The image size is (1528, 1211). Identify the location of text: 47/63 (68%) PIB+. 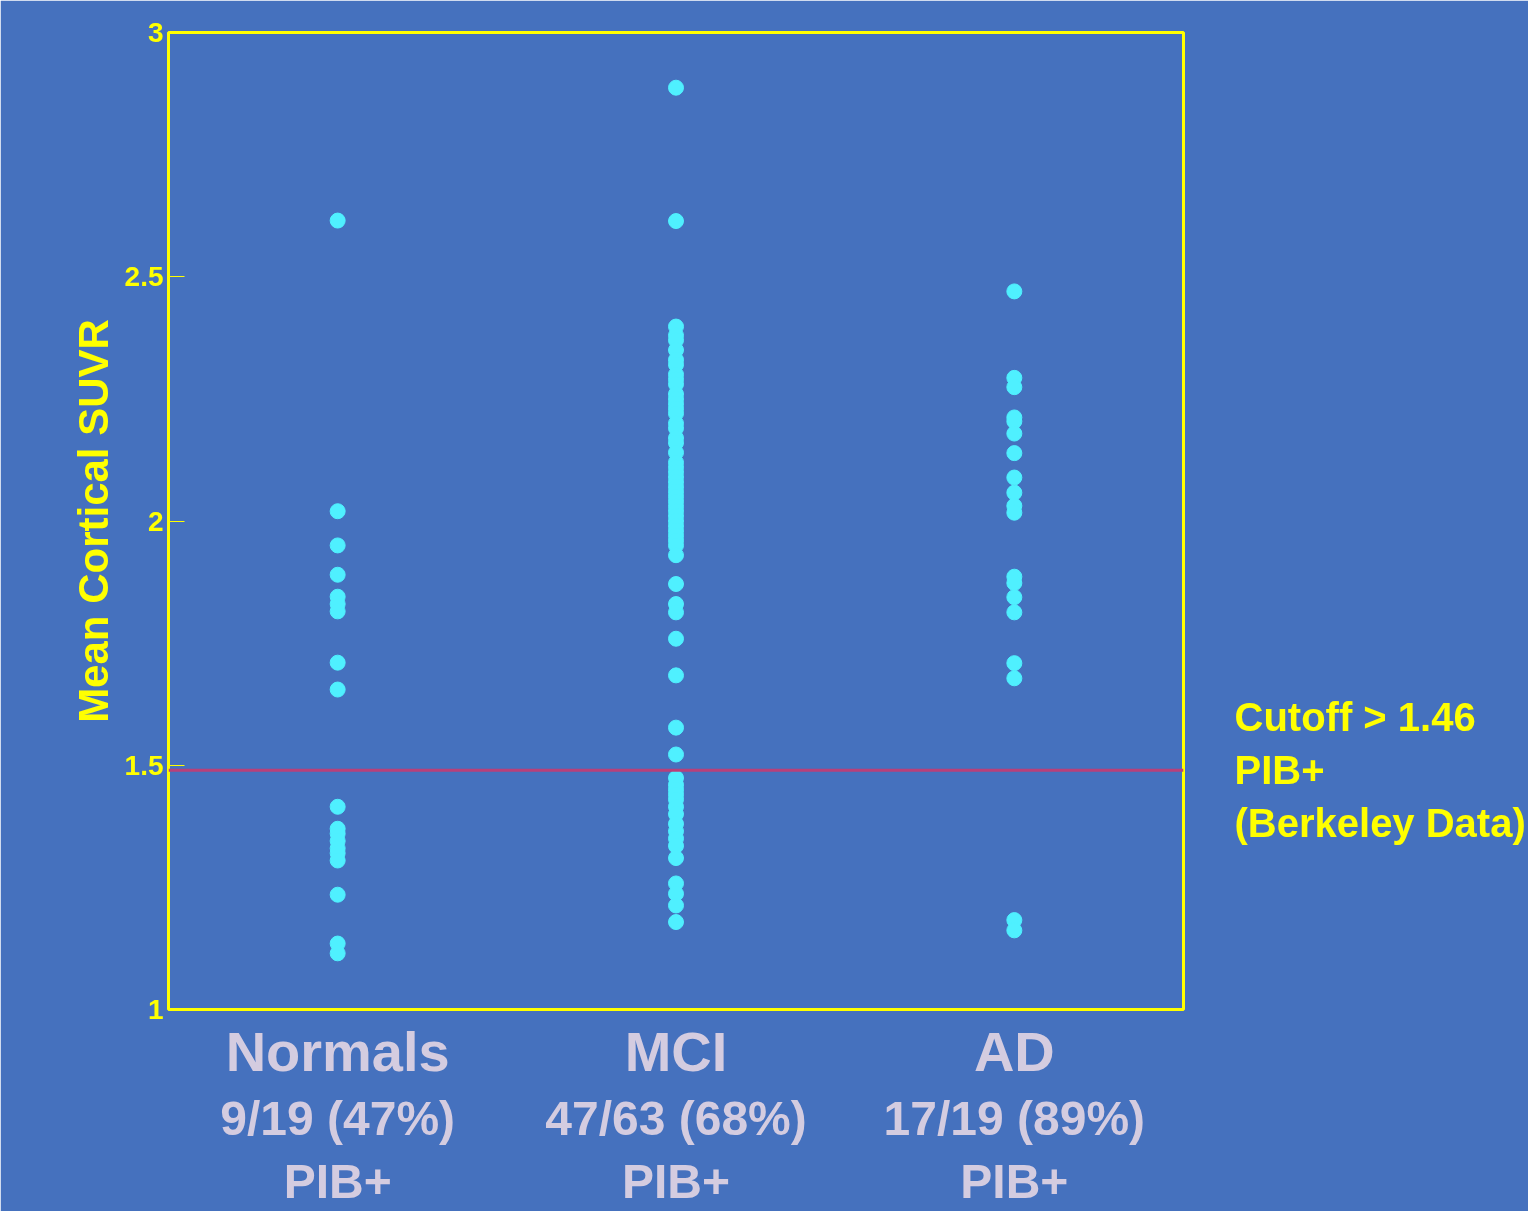
(676, 1150).